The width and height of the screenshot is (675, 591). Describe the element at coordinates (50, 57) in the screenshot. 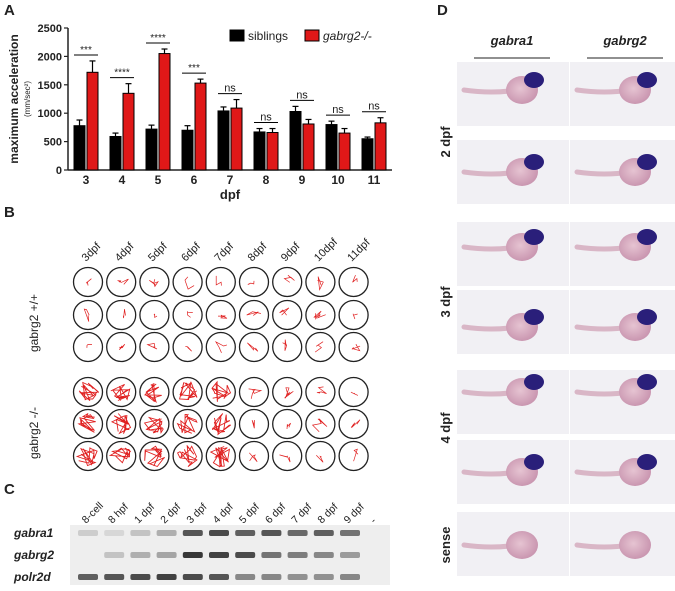

I see `y-tick-label: 2000` at that location.